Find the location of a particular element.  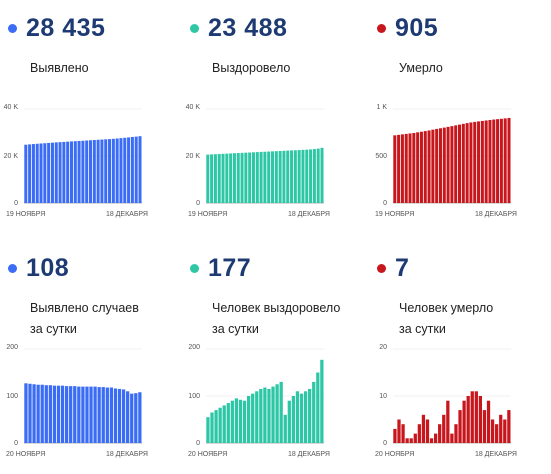

y-tick-label: 40 K is located at coordinates (11, 107).